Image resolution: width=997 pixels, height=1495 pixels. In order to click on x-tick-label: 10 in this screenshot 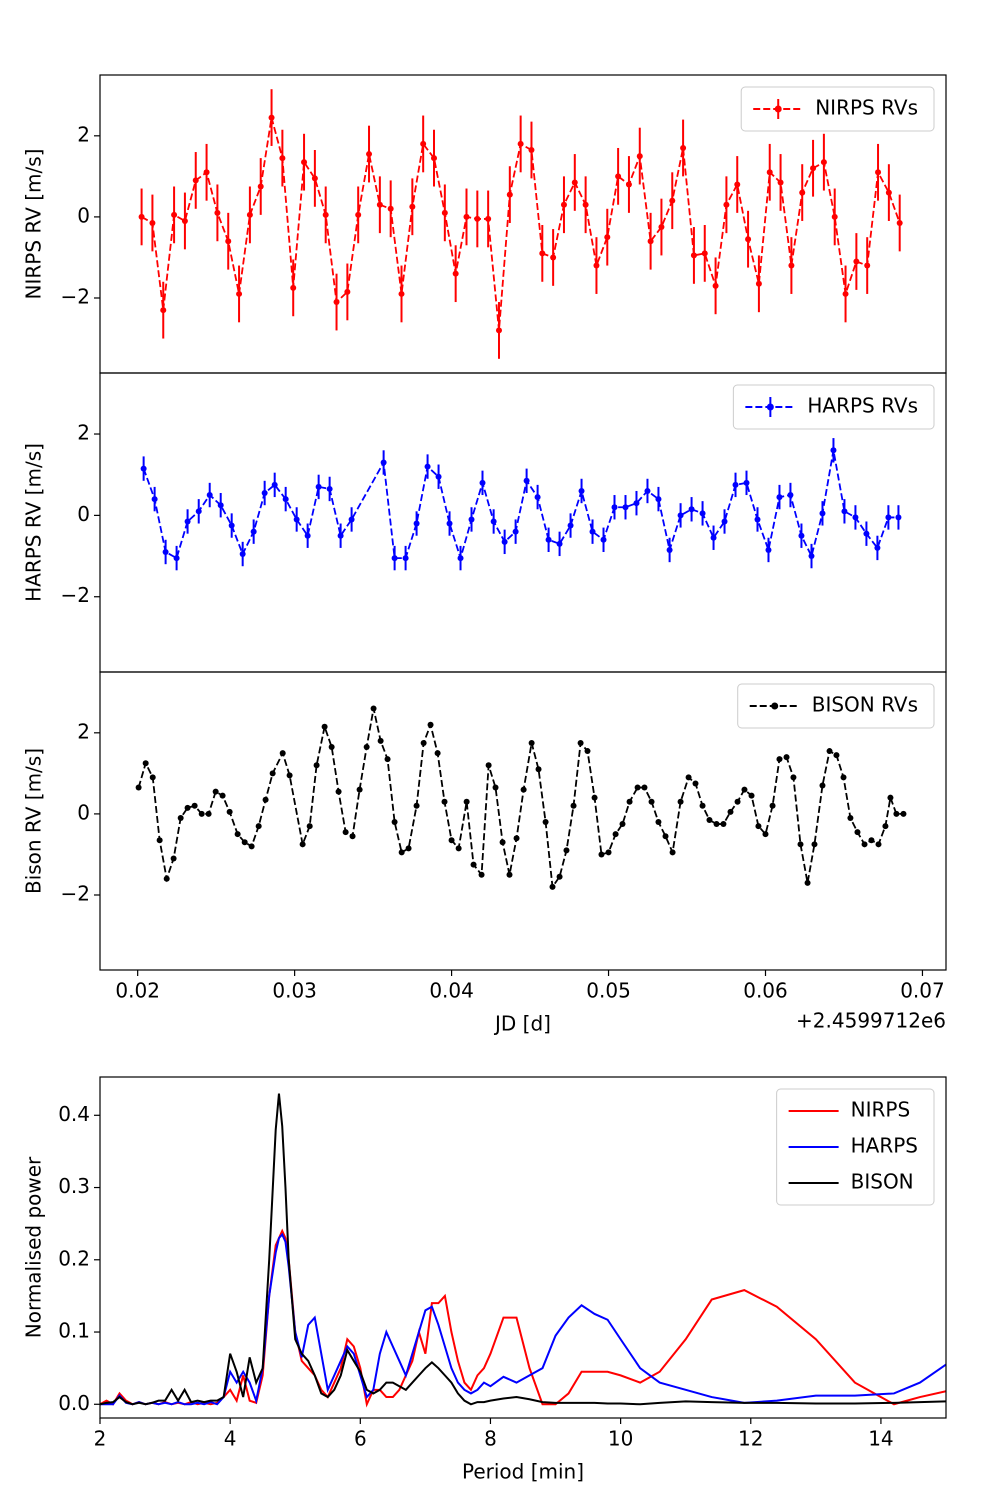, I will do `click(620, 1439)`.